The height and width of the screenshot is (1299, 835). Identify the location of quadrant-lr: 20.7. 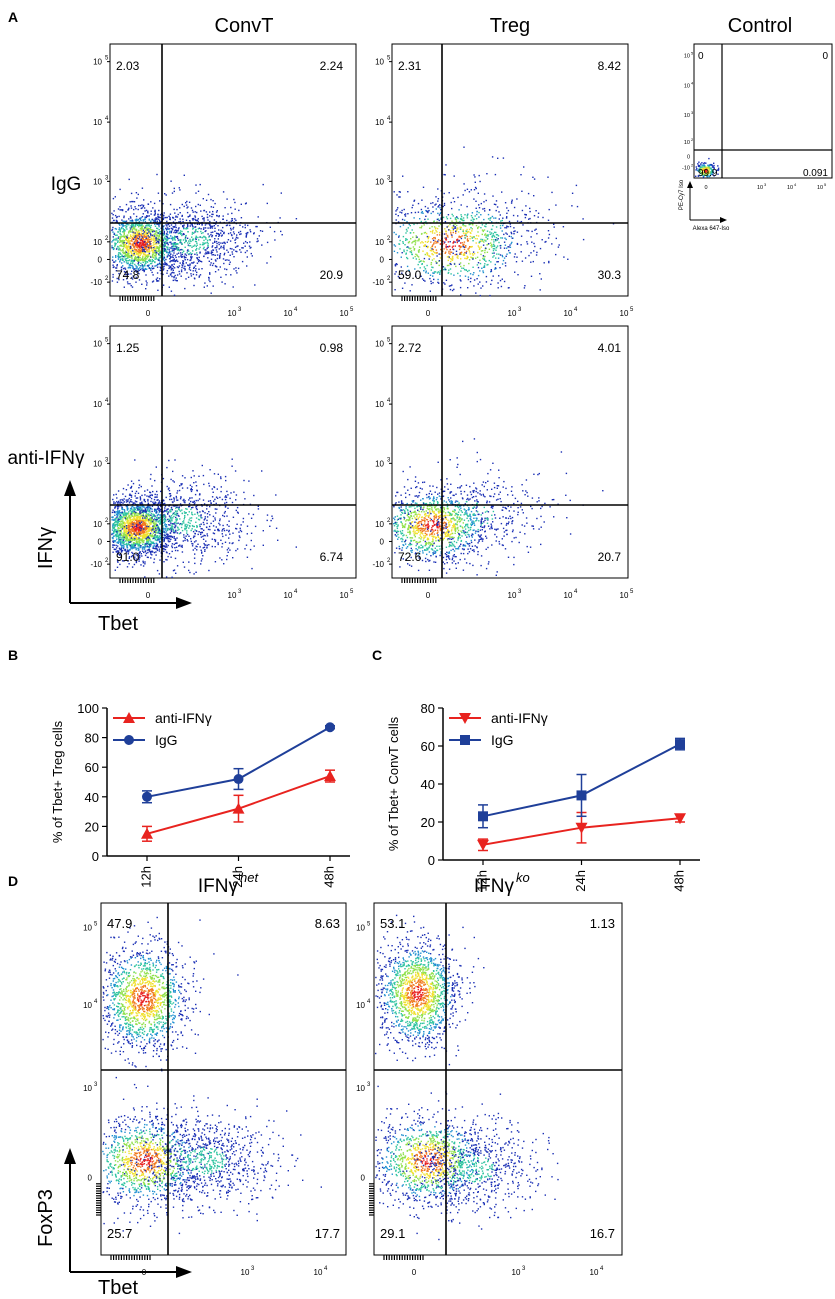
(610, 557).